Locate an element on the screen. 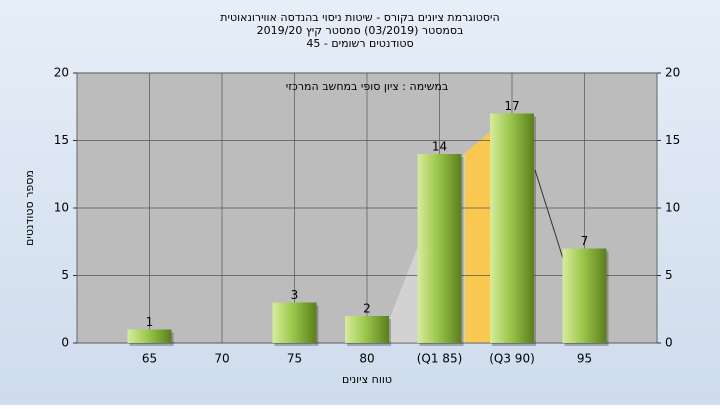 This screenshot has width=720, height=409. y-axis-label: מספר סטודנטים is located at coordinates (29, 208).